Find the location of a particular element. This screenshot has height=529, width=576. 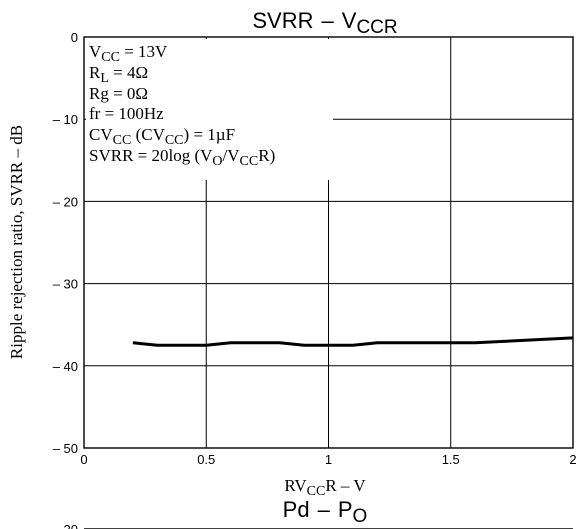

condition-fr: fr = 100Hz is located at coordinates (126, 113).